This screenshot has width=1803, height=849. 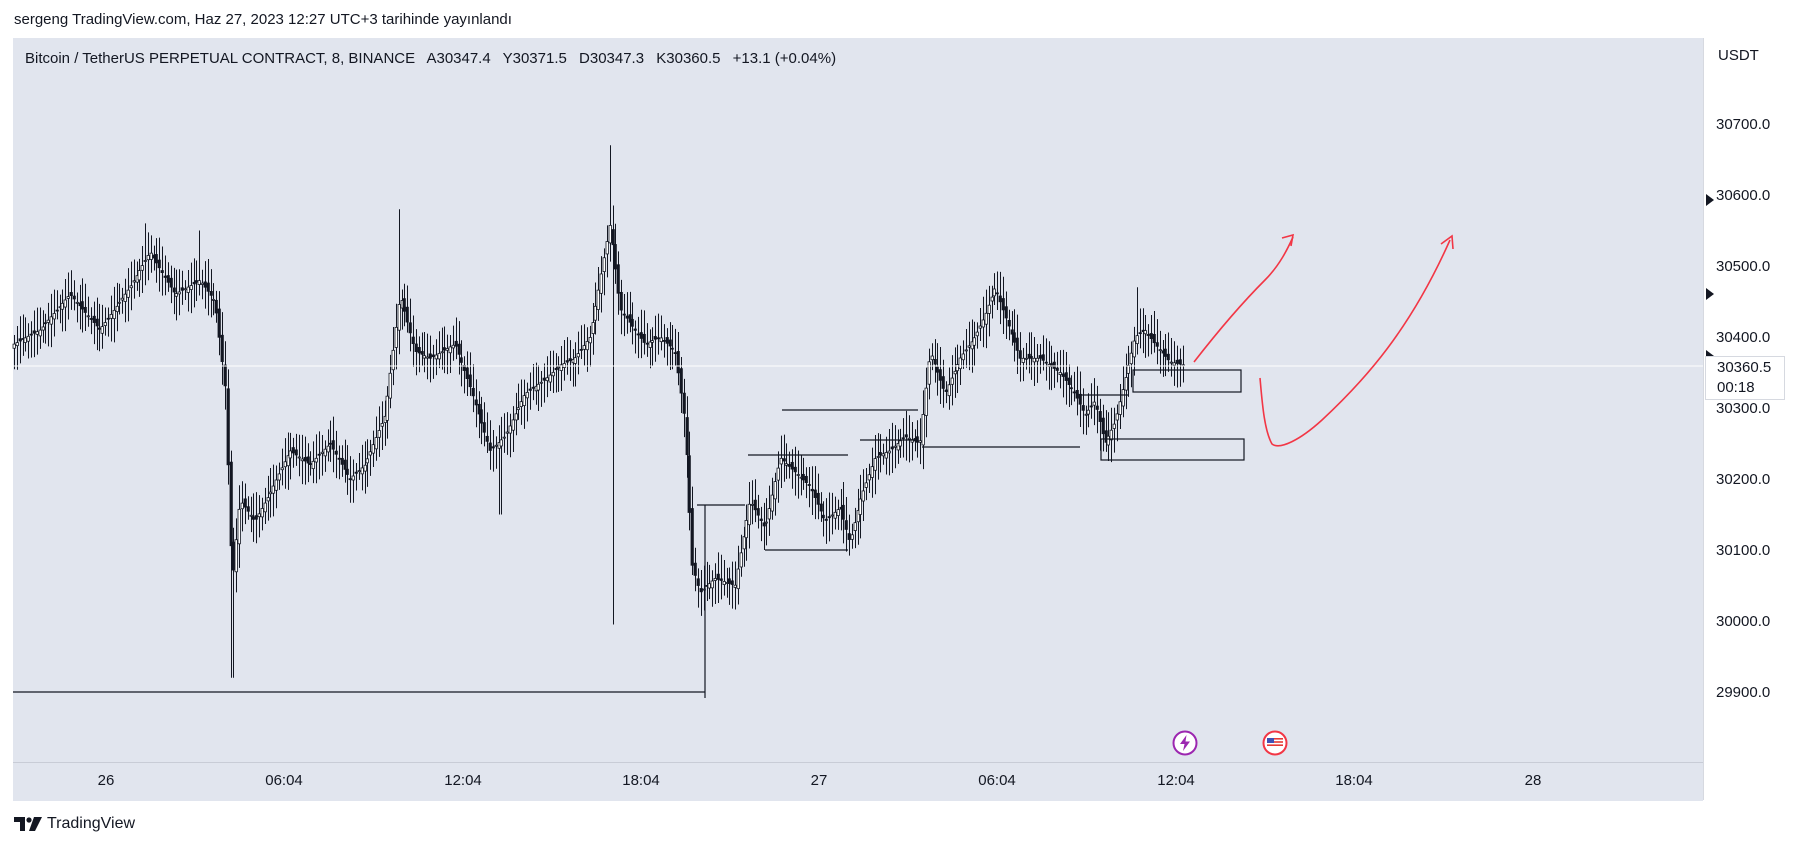 What do you see at coordinates (1746, 419) in the screenshot?
I see `price-axis` at bounding box center [1746, 419].